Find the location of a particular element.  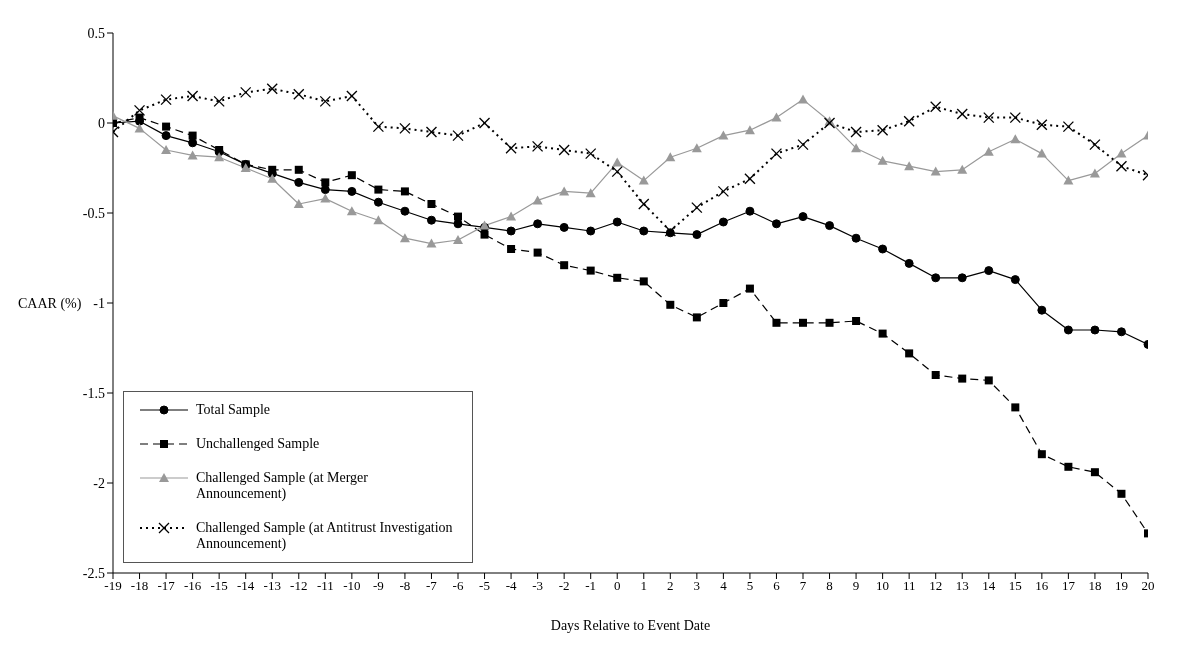

x-tick-label: 4 is located at coordinates (724, 586).